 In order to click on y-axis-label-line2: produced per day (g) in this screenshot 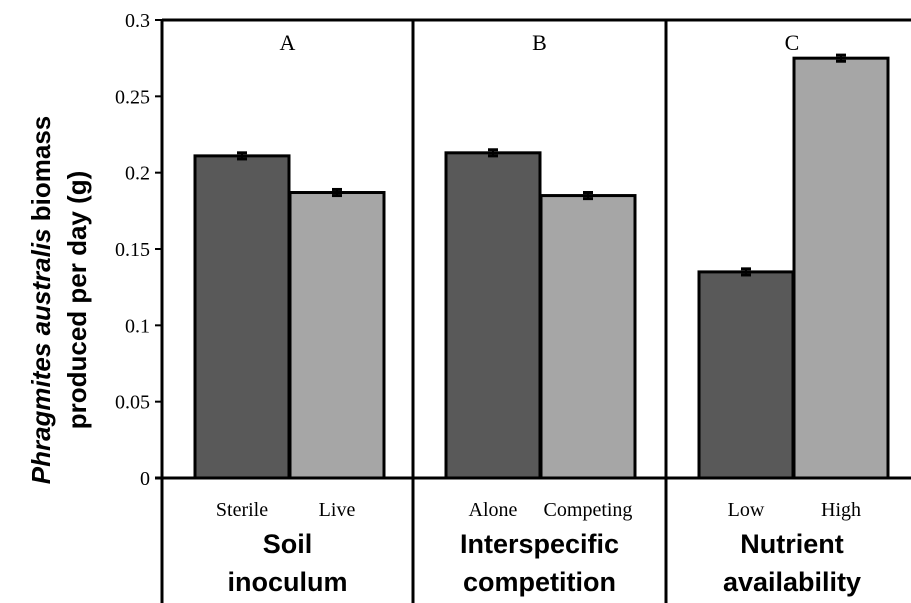, I will do `click(77, 300)`.